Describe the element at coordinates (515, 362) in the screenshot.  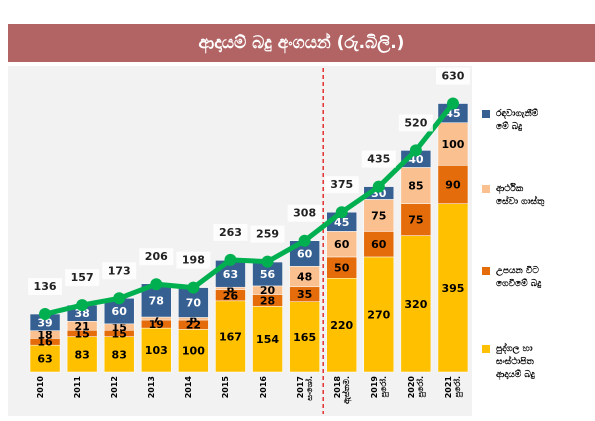
I see `legend-label: පුද්ගල හා සංස්ථාපිත ආදායම් බදු` at that location.